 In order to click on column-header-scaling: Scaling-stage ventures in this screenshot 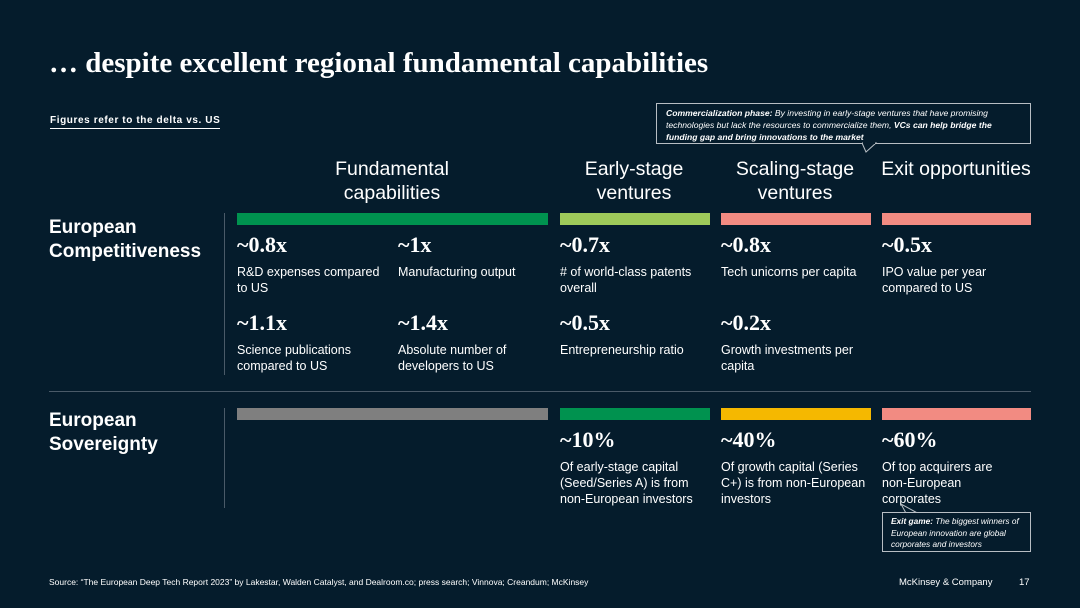, I will do `click(795, 181)`.